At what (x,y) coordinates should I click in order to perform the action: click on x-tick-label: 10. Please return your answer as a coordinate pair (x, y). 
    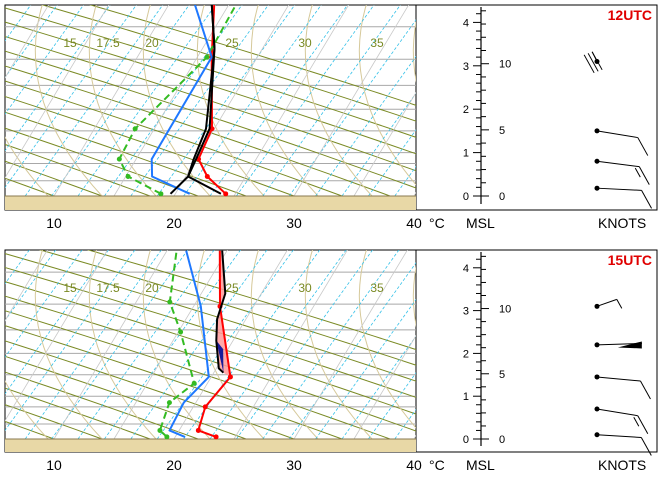
    Looking at the image, I should click on (54, 465).